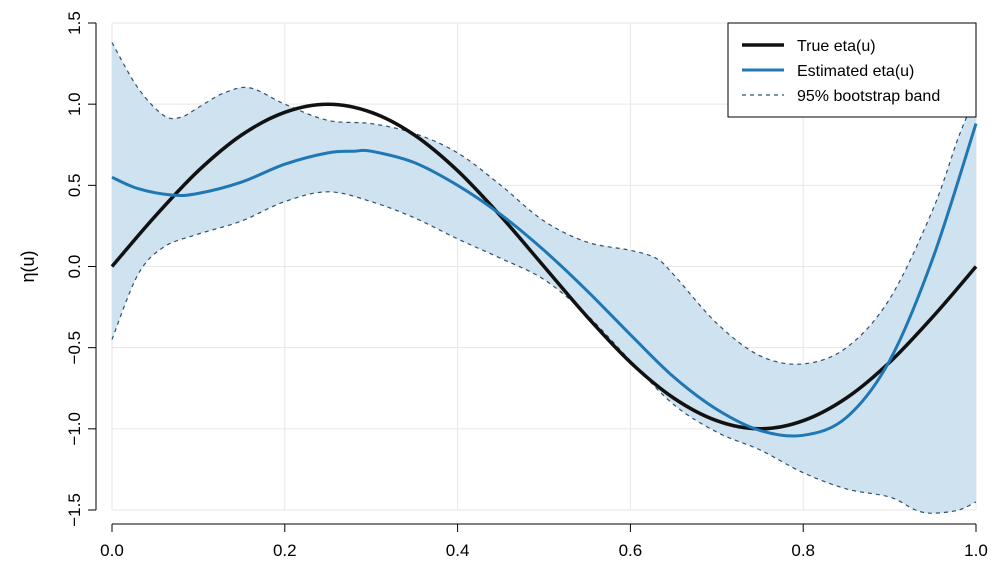 This screenshot has width=996, height=574. I want to click on x-tick-label-3: 0.6, so click(631, 550).